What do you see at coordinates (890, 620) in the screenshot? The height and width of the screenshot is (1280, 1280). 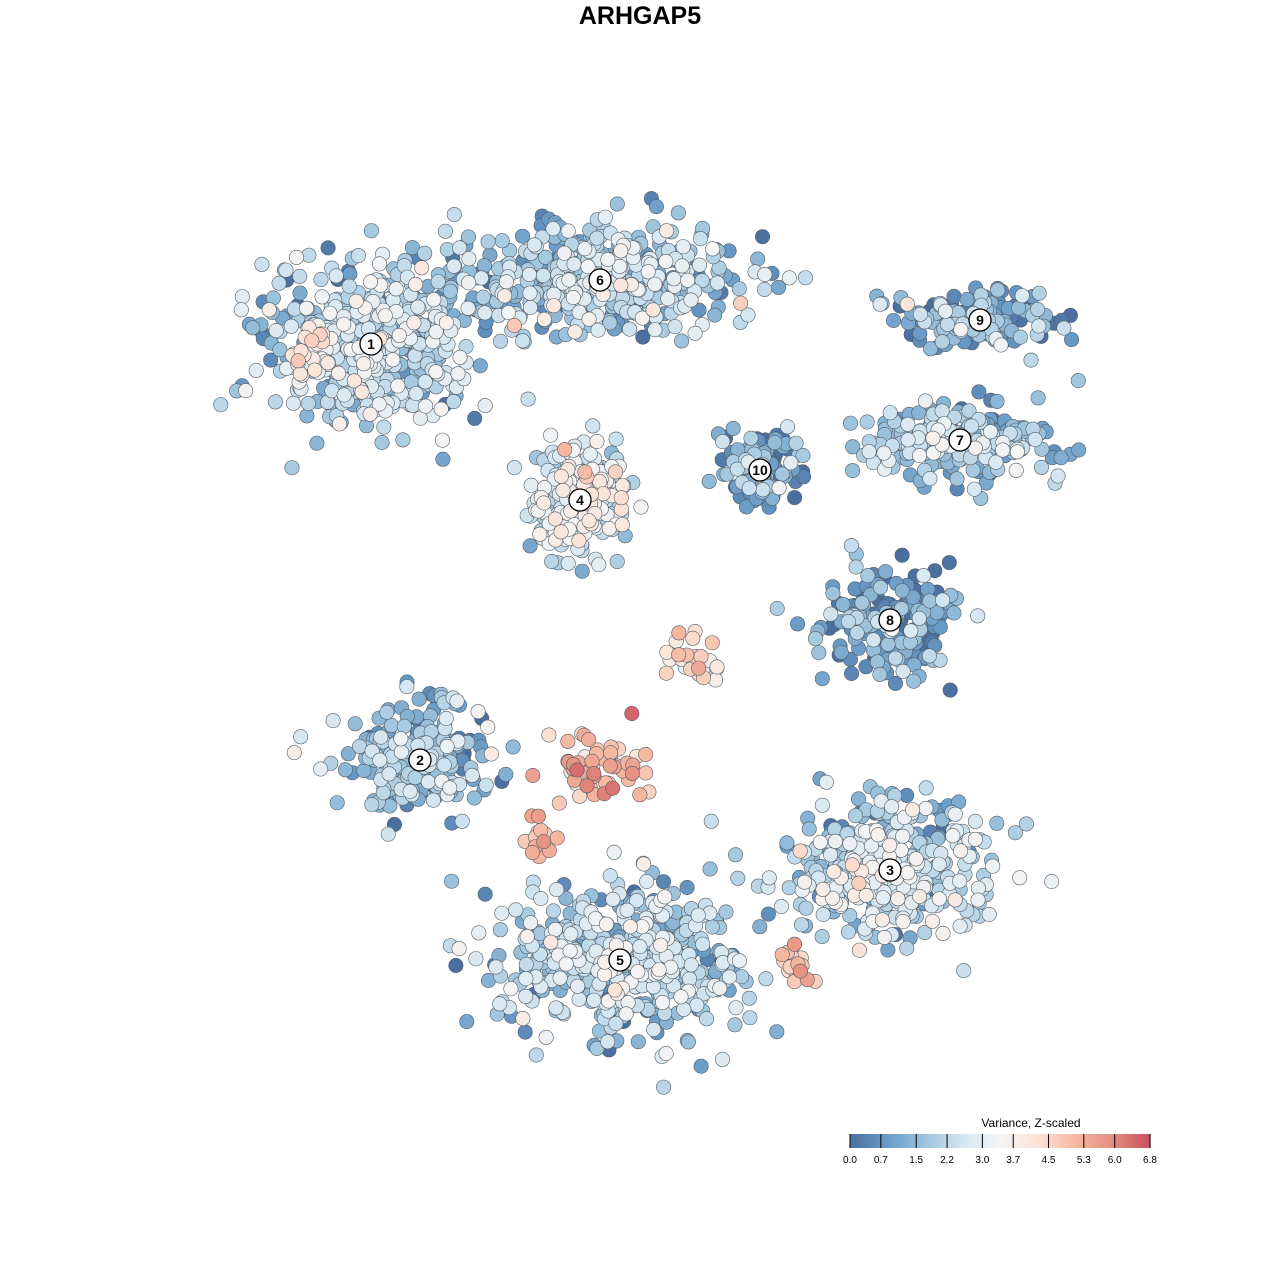 I see `cluster-label-8: 8` at bounding box center [890, 620].